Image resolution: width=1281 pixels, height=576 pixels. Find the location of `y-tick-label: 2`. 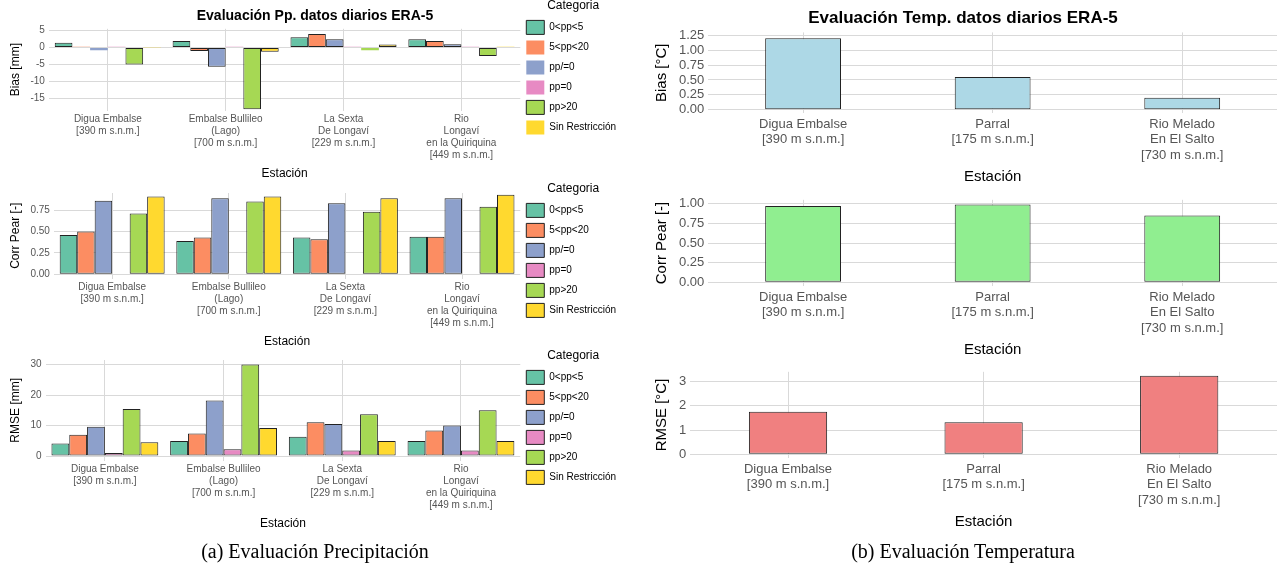

y-tick-label: 2 is located at coordinates (683, 405).